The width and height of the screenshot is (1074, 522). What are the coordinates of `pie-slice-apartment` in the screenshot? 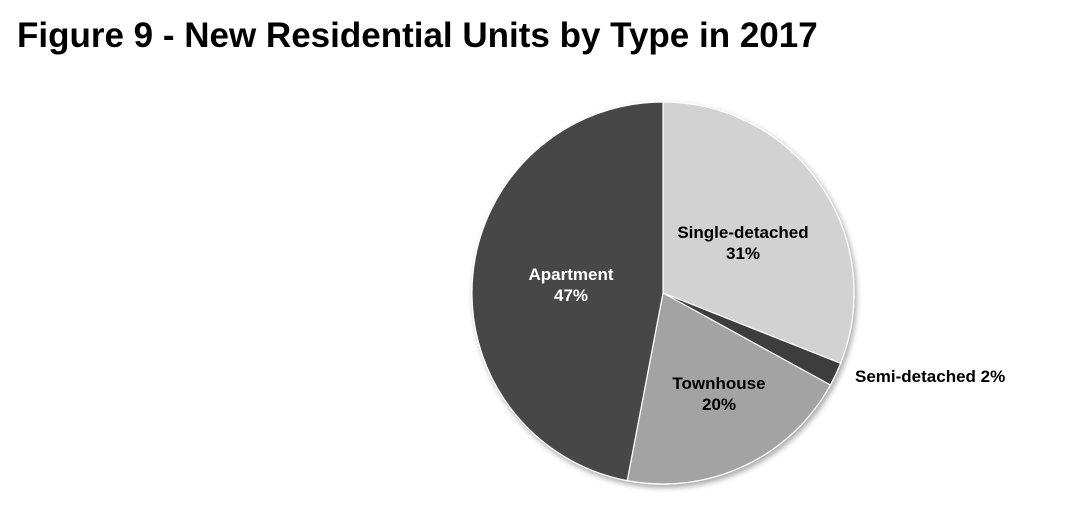 It's located at (567, 291).